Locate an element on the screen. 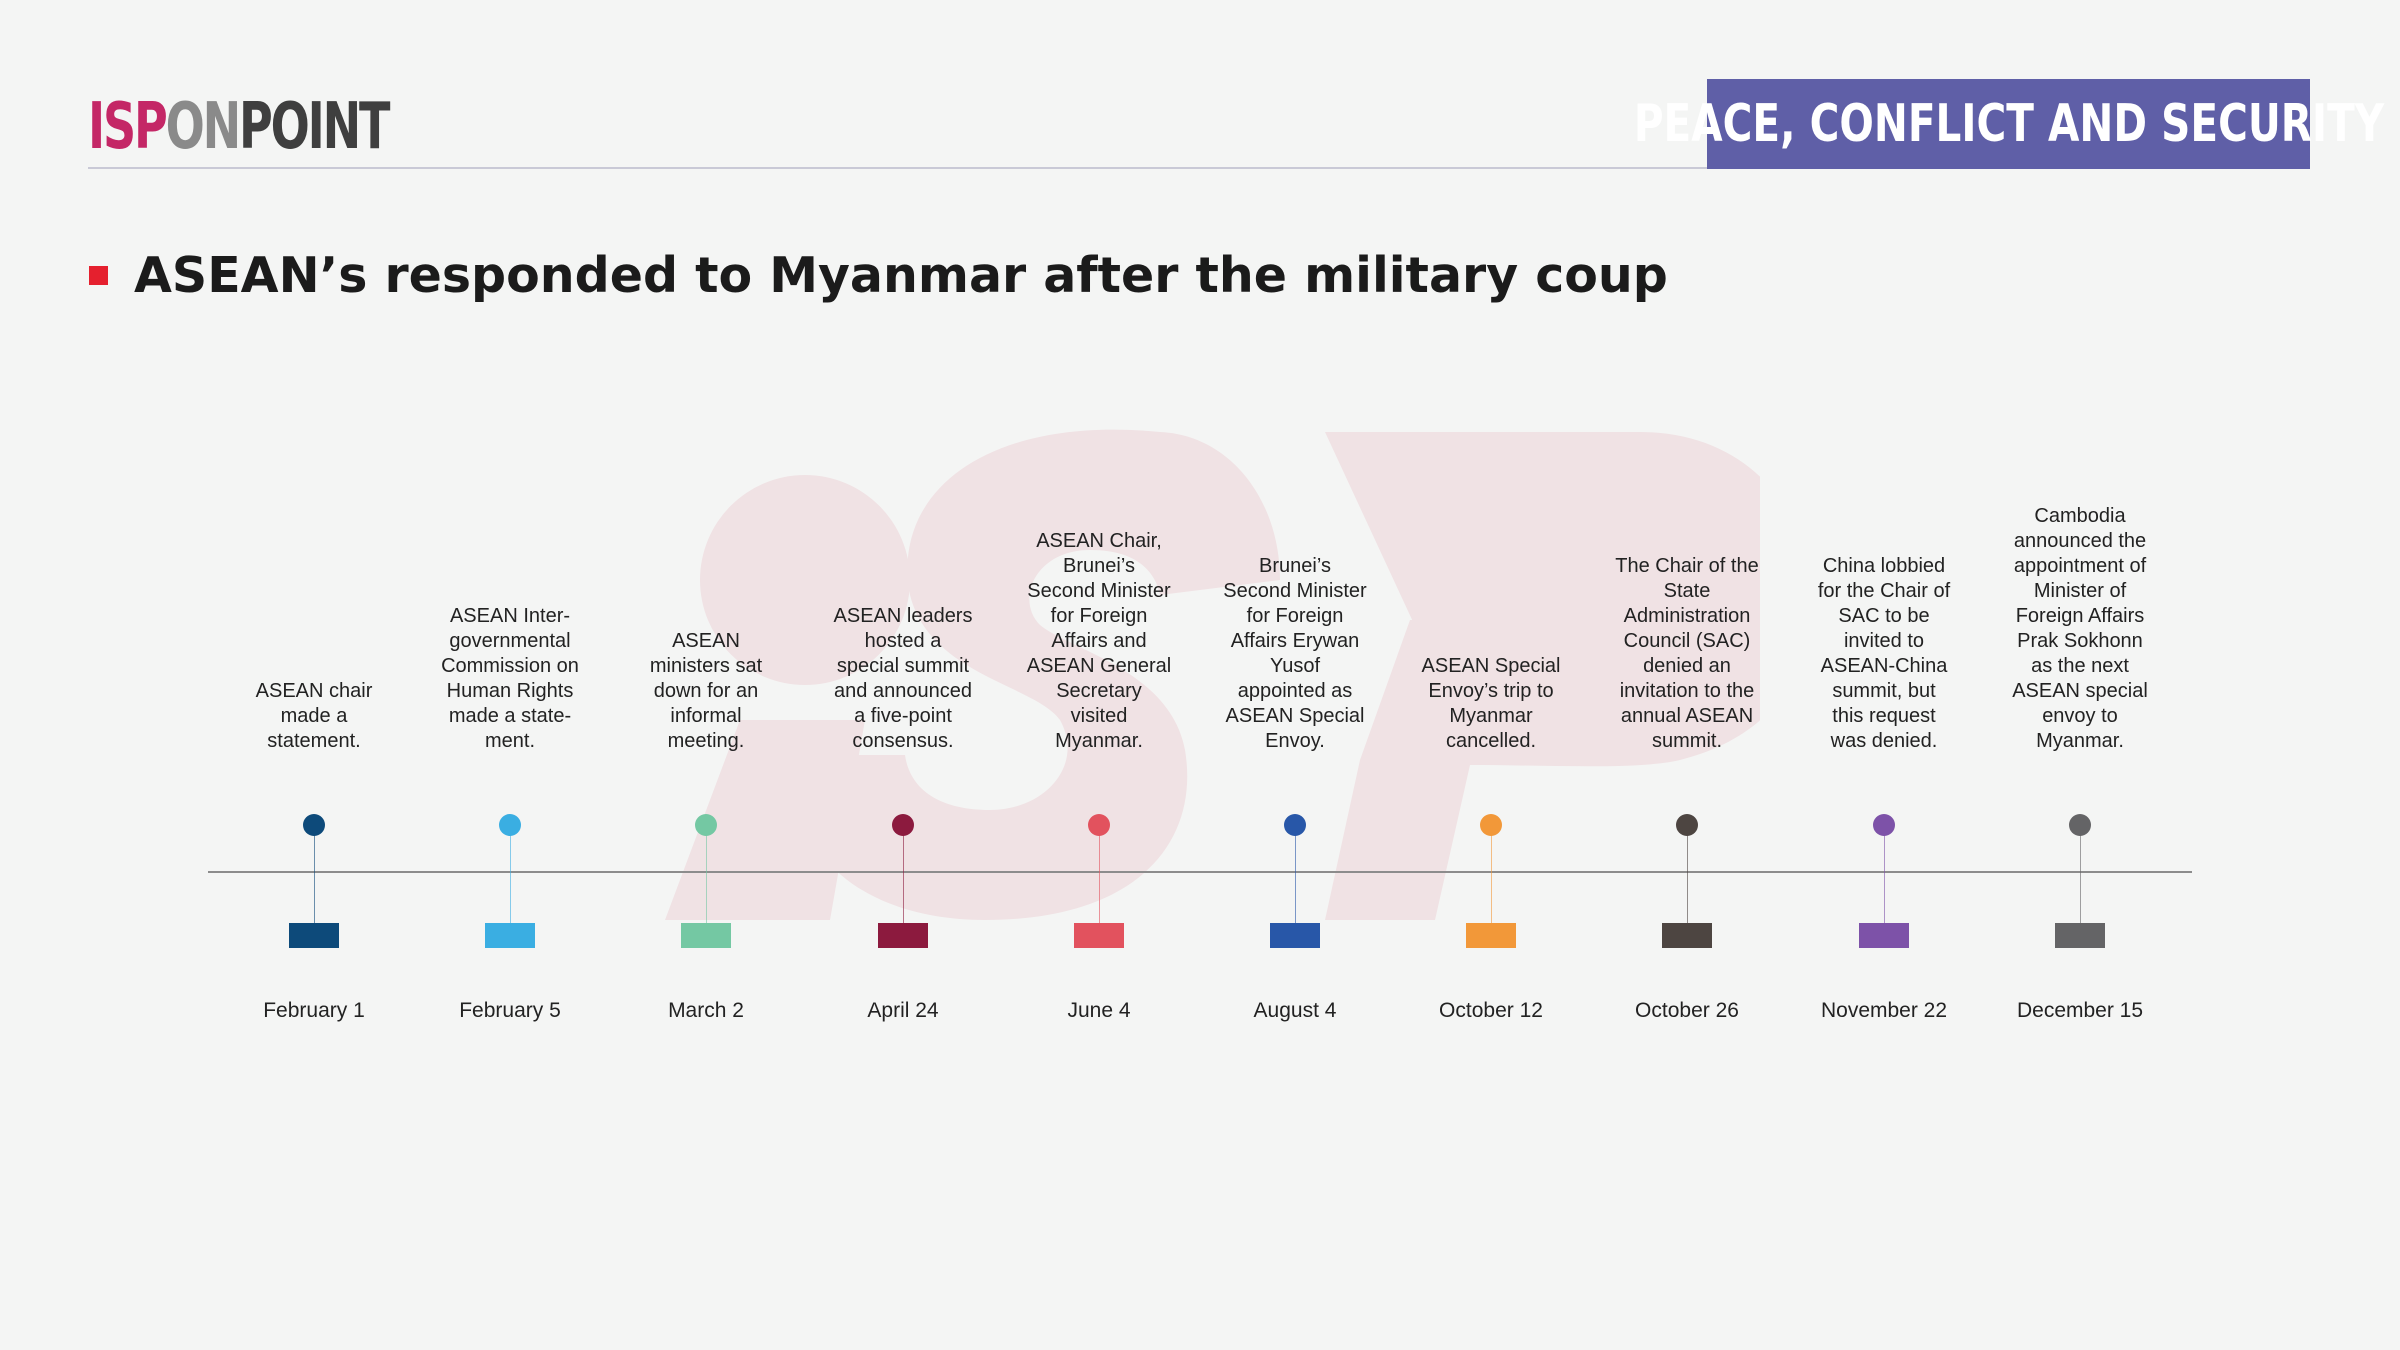 The width and height of the screenshot is (2400, 1350). event-date-label: October 26 is located at coordinates (1687, 1010).